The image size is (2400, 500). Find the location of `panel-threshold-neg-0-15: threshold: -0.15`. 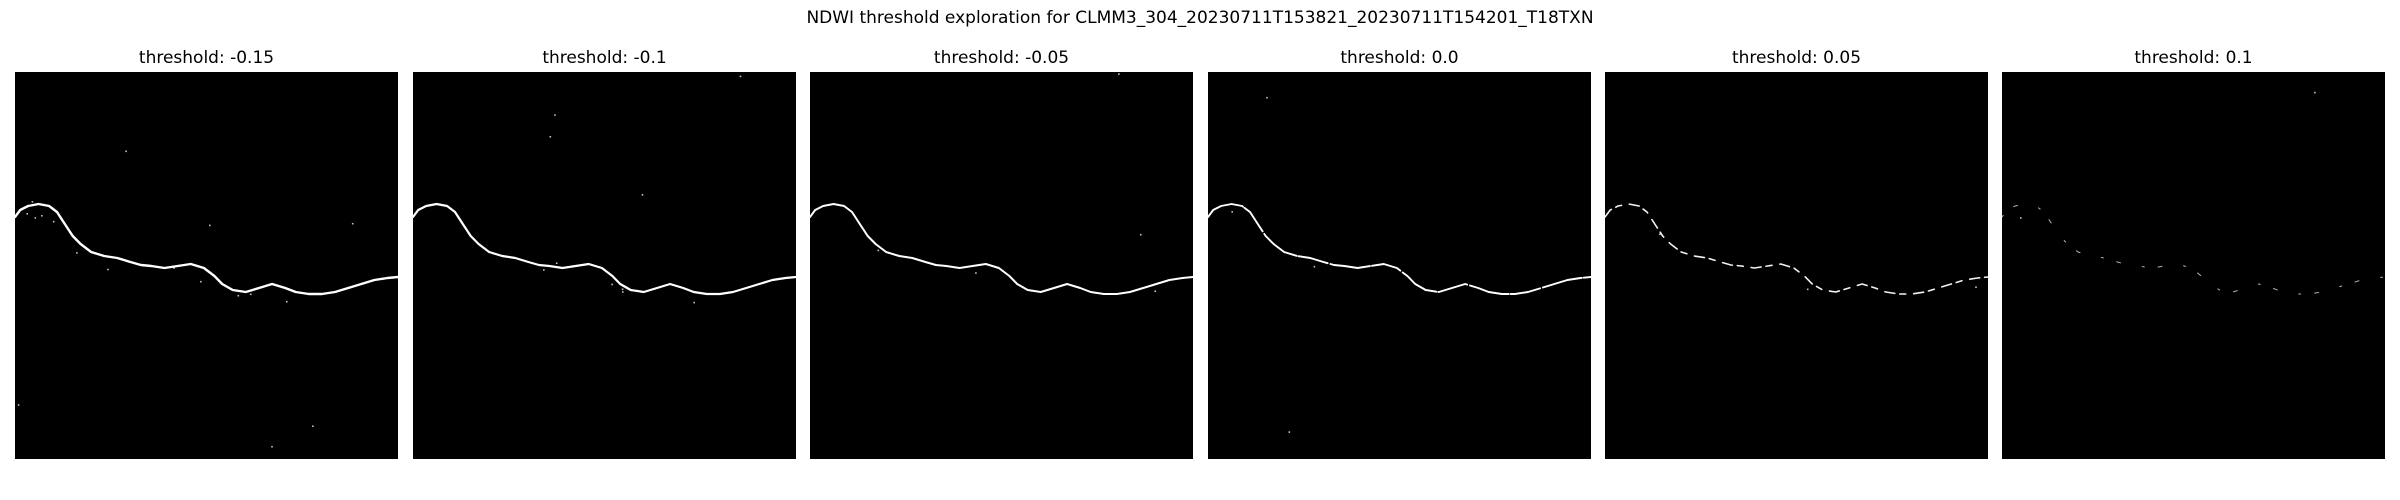

panel-threshold-neg-0-15: threshold: -0.15 is located at coordinates (206, 253).